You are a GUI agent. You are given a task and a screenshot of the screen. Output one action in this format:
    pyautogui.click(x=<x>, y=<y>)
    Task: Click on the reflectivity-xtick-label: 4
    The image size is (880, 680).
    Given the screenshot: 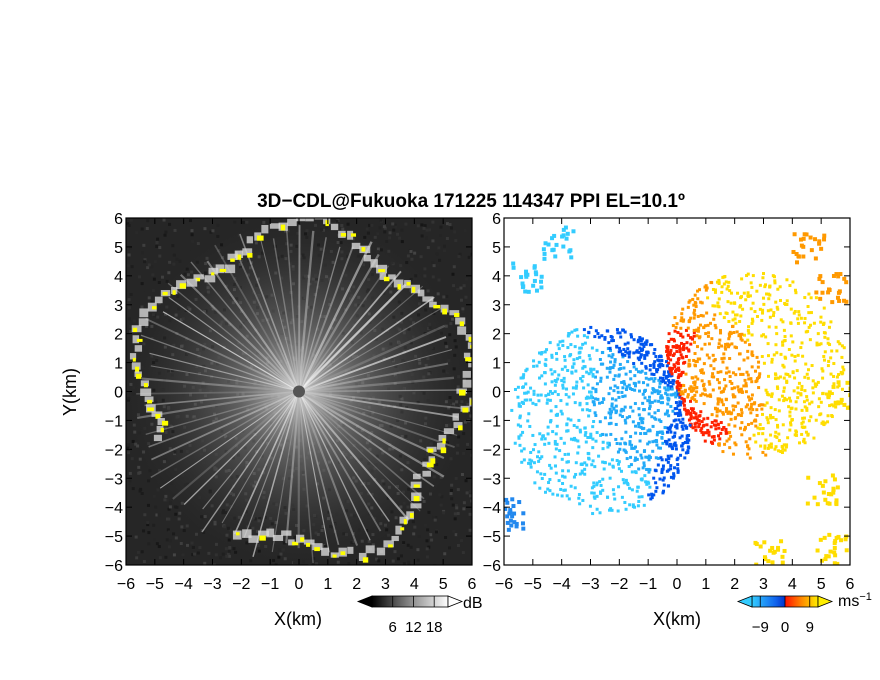 What is the action you would take?
    pyautogui.click(x=414, y=584)
    